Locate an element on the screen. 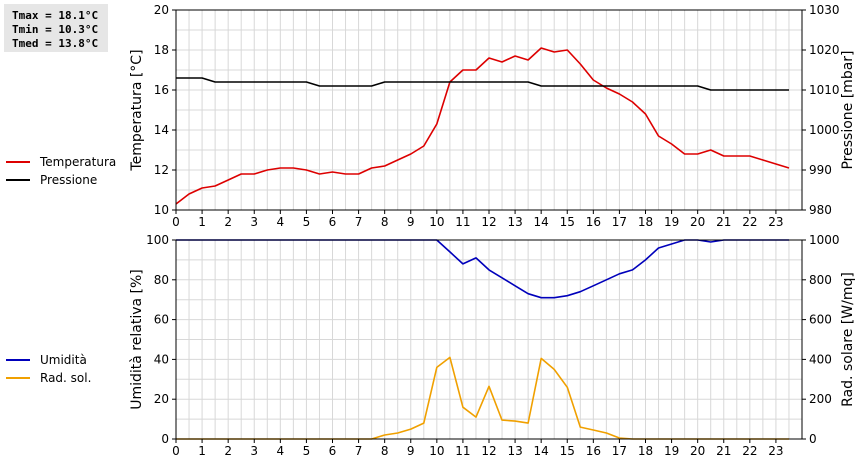  legend-item-temperatura: Temperatura is located at coordinates (61, 162).